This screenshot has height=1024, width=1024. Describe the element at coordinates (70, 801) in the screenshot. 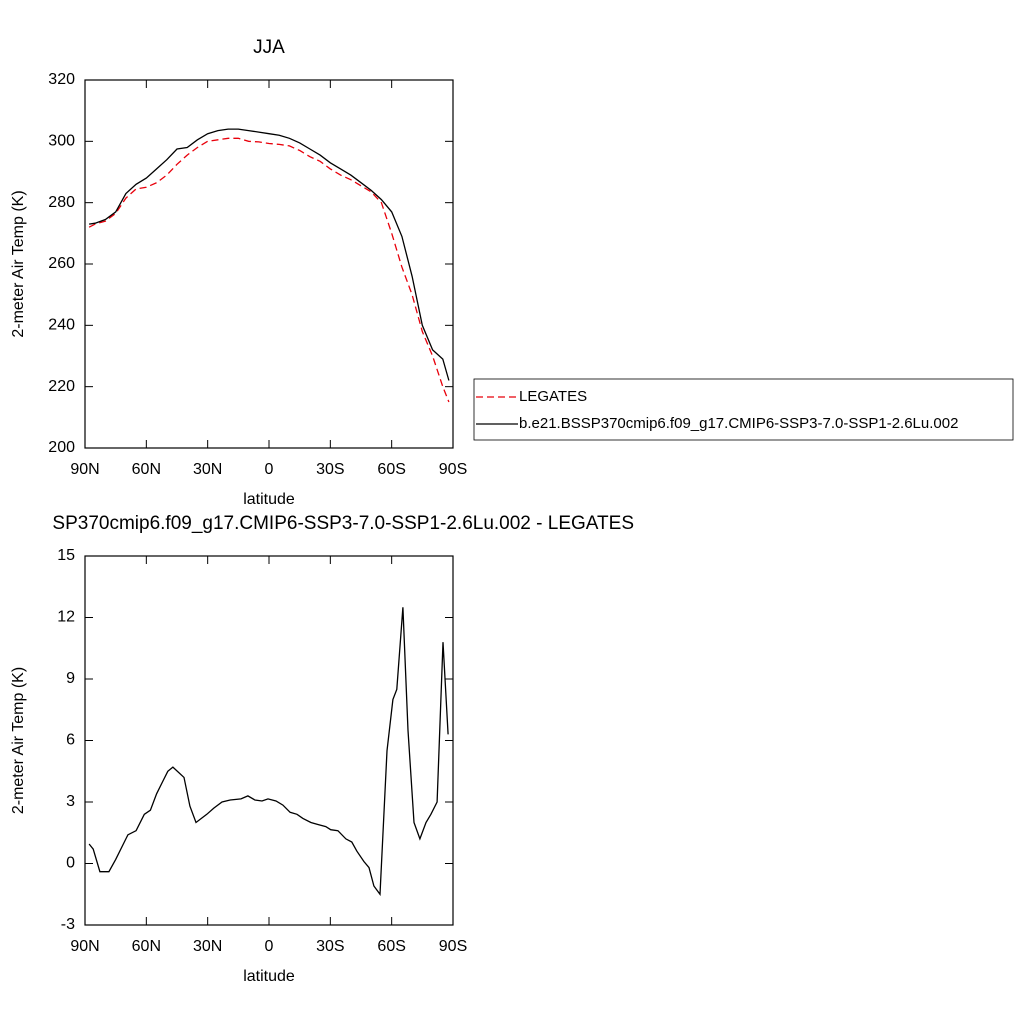

I see `y-tick-label: 3` at that location.